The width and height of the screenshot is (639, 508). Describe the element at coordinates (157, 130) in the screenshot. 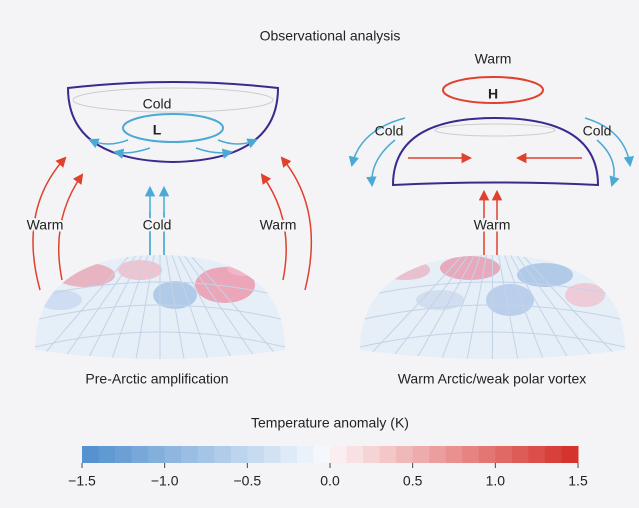

I see `label: L` at that location.